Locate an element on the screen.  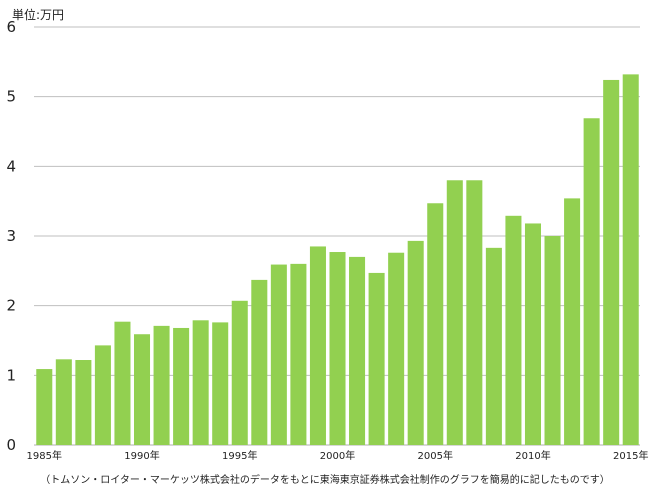
unit-label: 単位:万円 is located at coordinates (38, 15).